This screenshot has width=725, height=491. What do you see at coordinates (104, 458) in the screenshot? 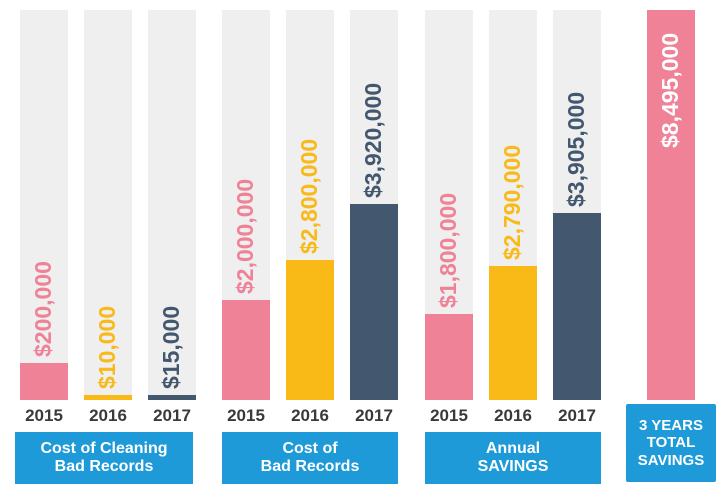
I see `group-label-cleaning: Cost of Cleaning Bad Records` at bounding box center [104, 458].